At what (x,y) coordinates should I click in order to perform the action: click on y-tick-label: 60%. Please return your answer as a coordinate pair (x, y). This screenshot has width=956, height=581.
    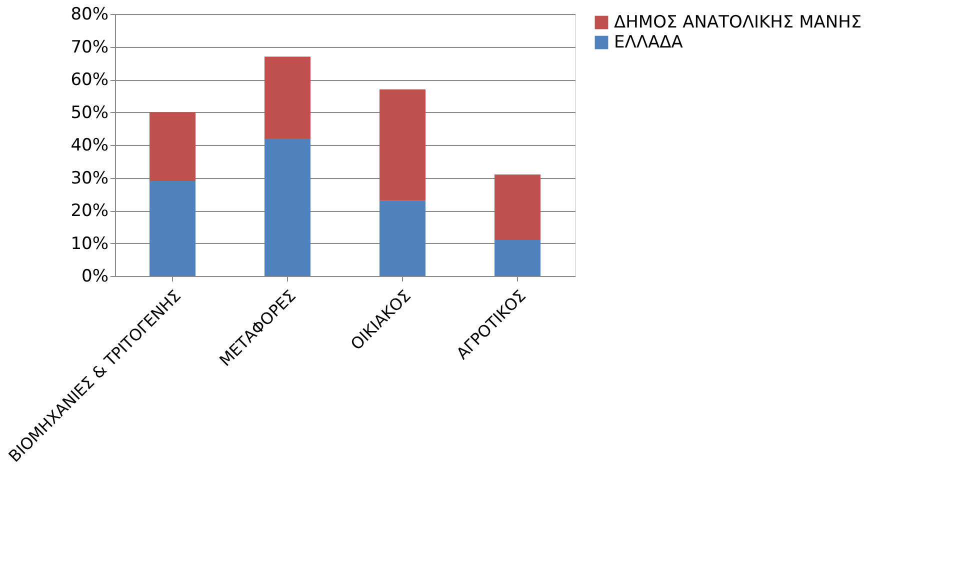
    Looking at the image, I should click on (89, 80).